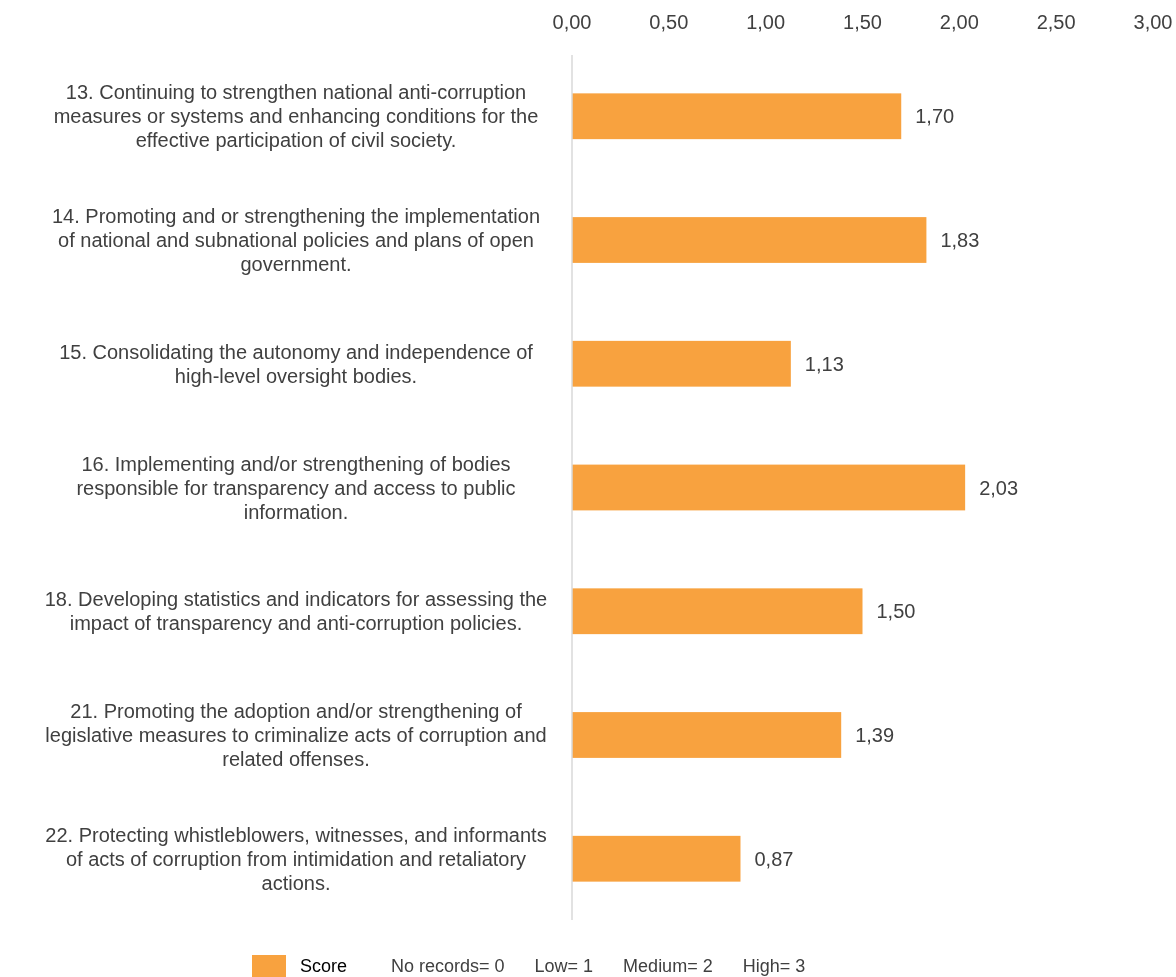  Describe the element at coordinates (572, 22) in the screenshot. I see `x-tick-label: 0,00` at that location.